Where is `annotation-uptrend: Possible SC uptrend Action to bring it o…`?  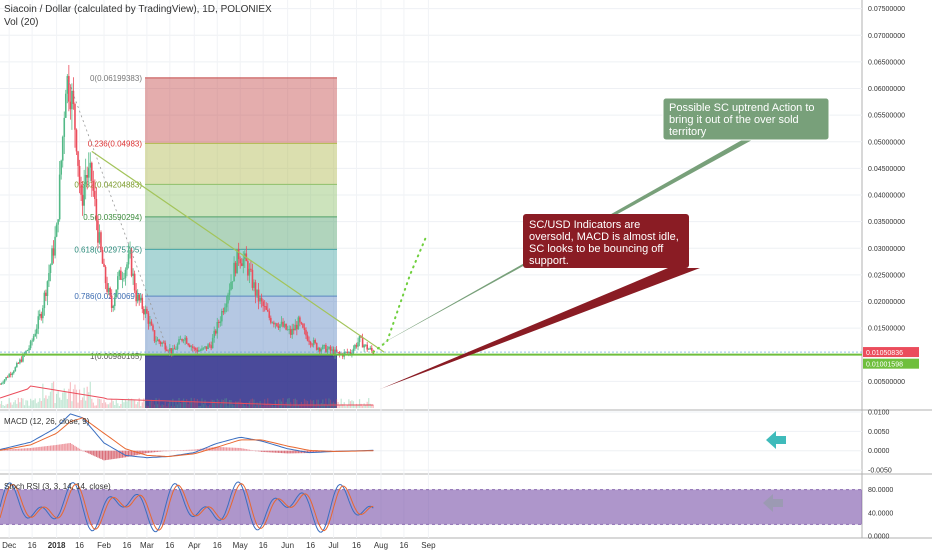
annotation-uptrend: Possible SC uptrend Action to bring it o… is located at coordinates (746, 119).